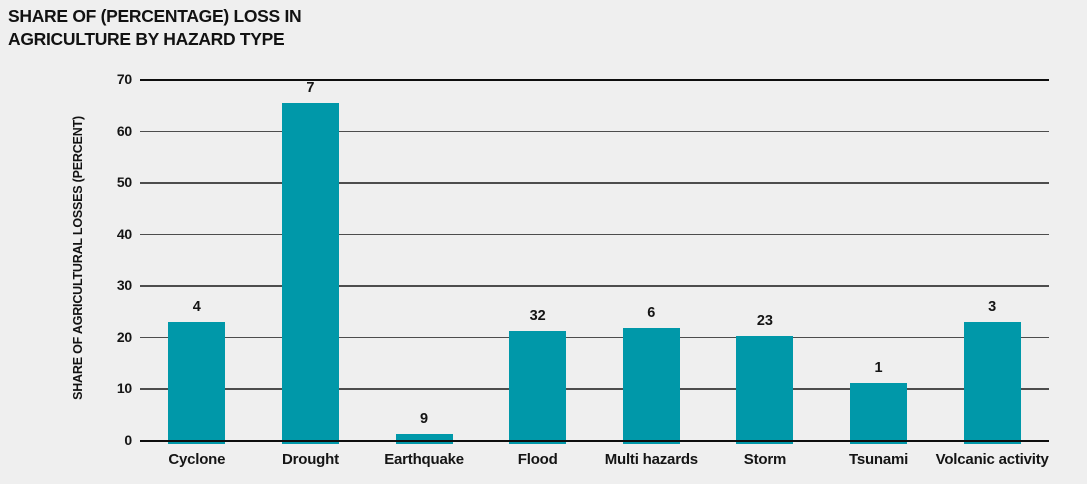  I want to click on y-tick-label-40: 40, so click(124, 233).